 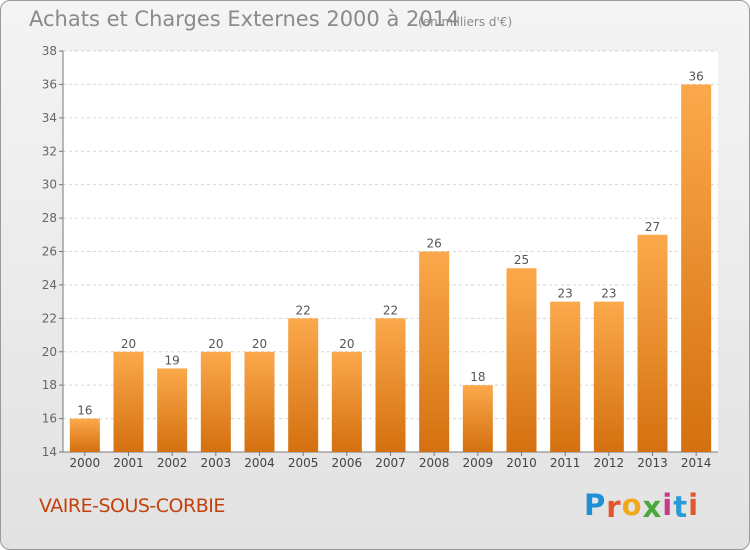 I want to click on x-tick-label: 2005, so click(x=303, y=463).